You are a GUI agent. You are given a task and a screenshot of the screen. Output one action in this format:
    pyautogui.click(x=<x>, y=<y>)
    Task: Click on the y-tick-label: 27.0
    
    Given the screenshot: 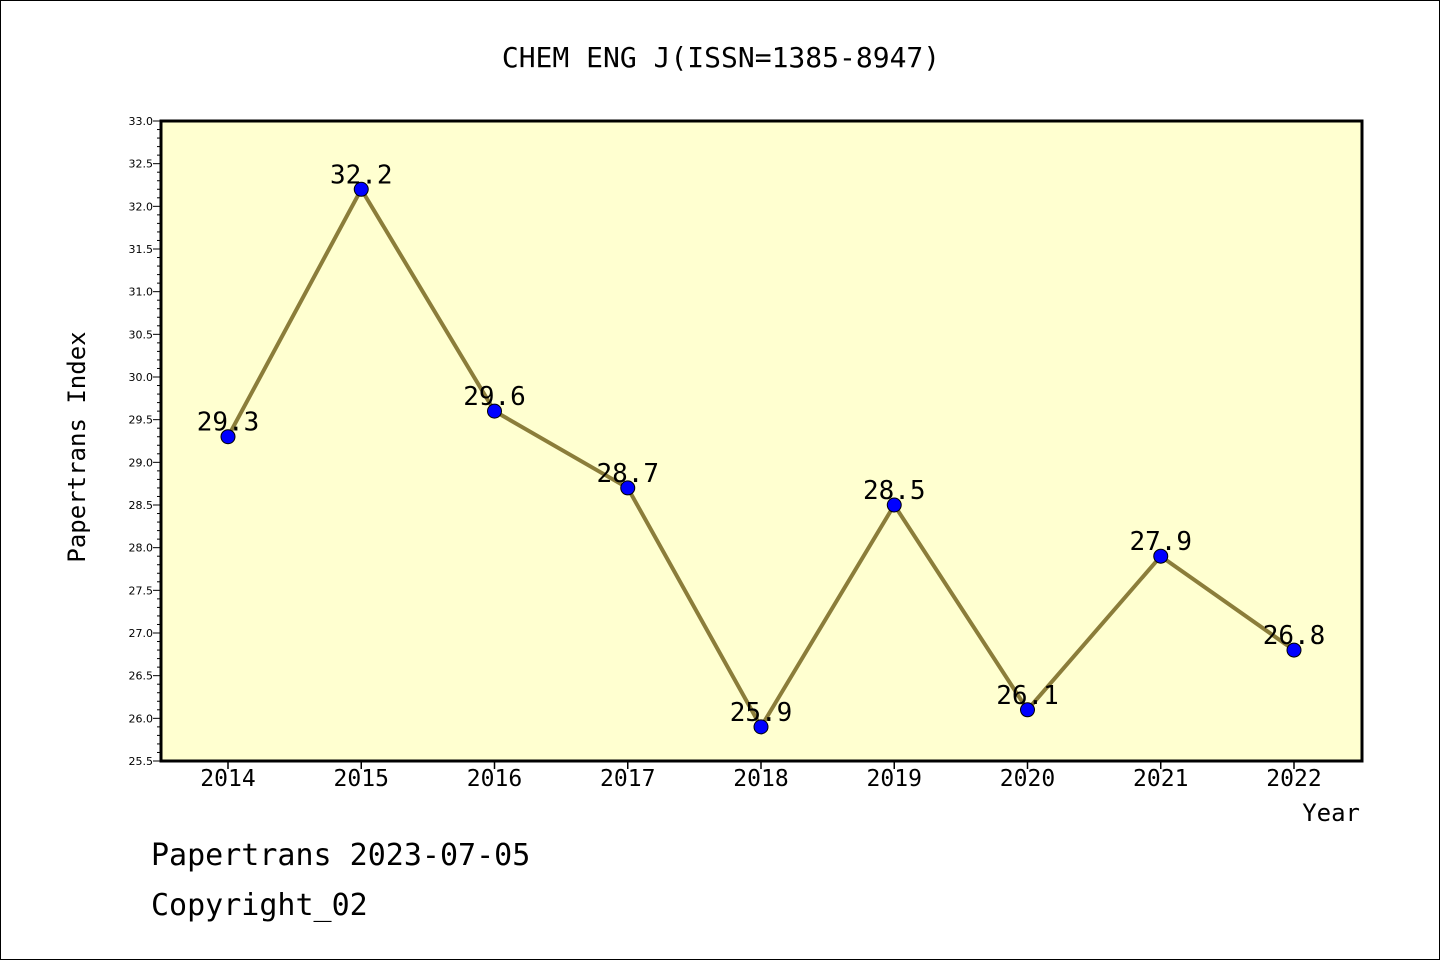 What is the action you would take?
    pyautogui.click(x=141, y=633)
    